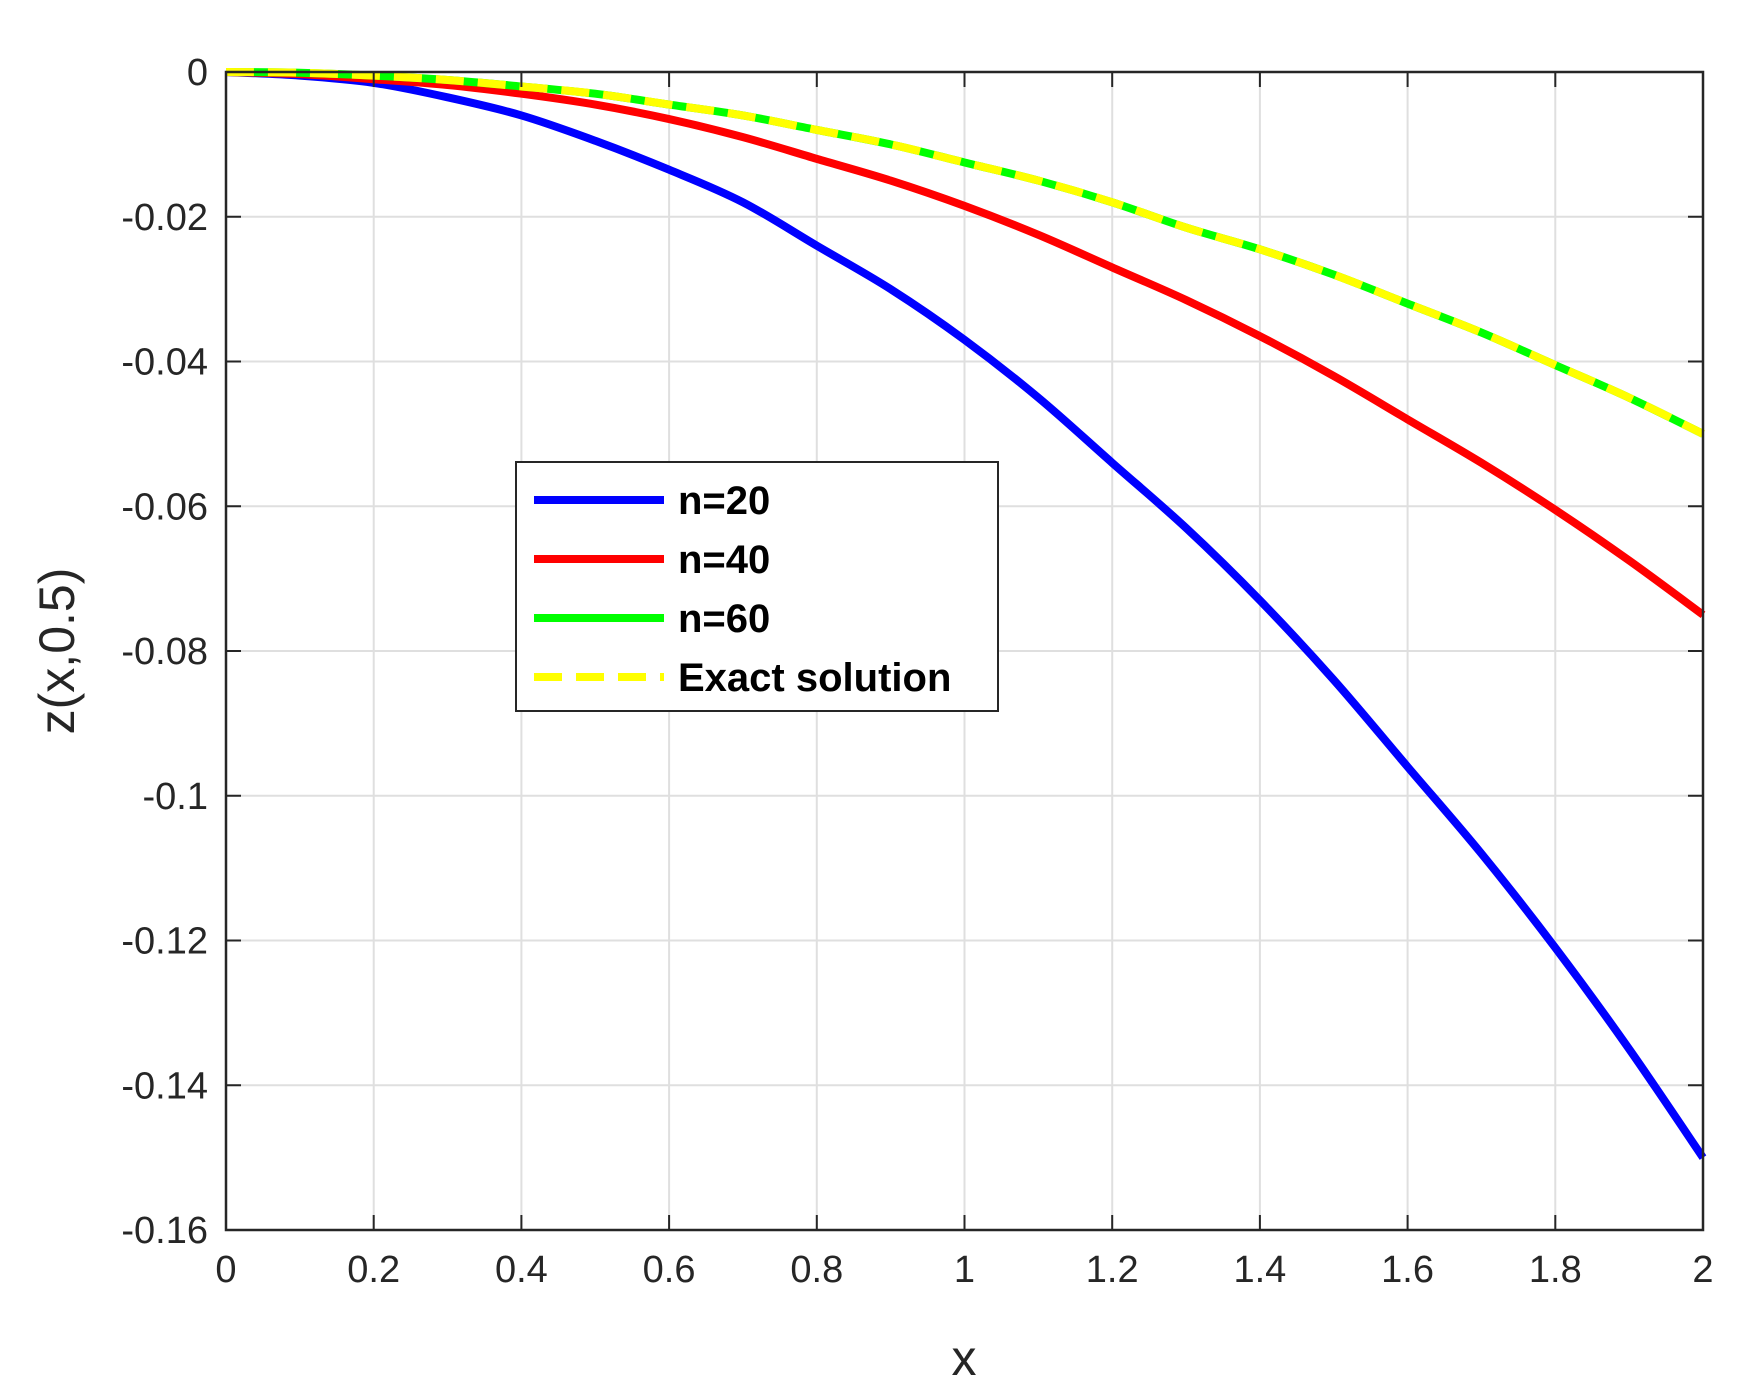 Image resolution: width=1741 pixels, height=1397 pixels. Describe the element at coordinates (164, 942) in the screenshot. I see `y-tick-label: -0.12` at that location.